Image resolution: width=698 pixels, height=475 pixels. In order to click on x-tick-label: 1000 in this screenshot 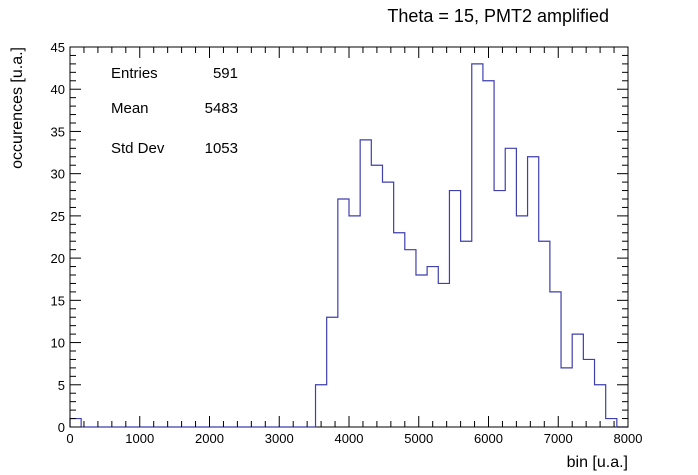, I will do `click(139, 438)`.